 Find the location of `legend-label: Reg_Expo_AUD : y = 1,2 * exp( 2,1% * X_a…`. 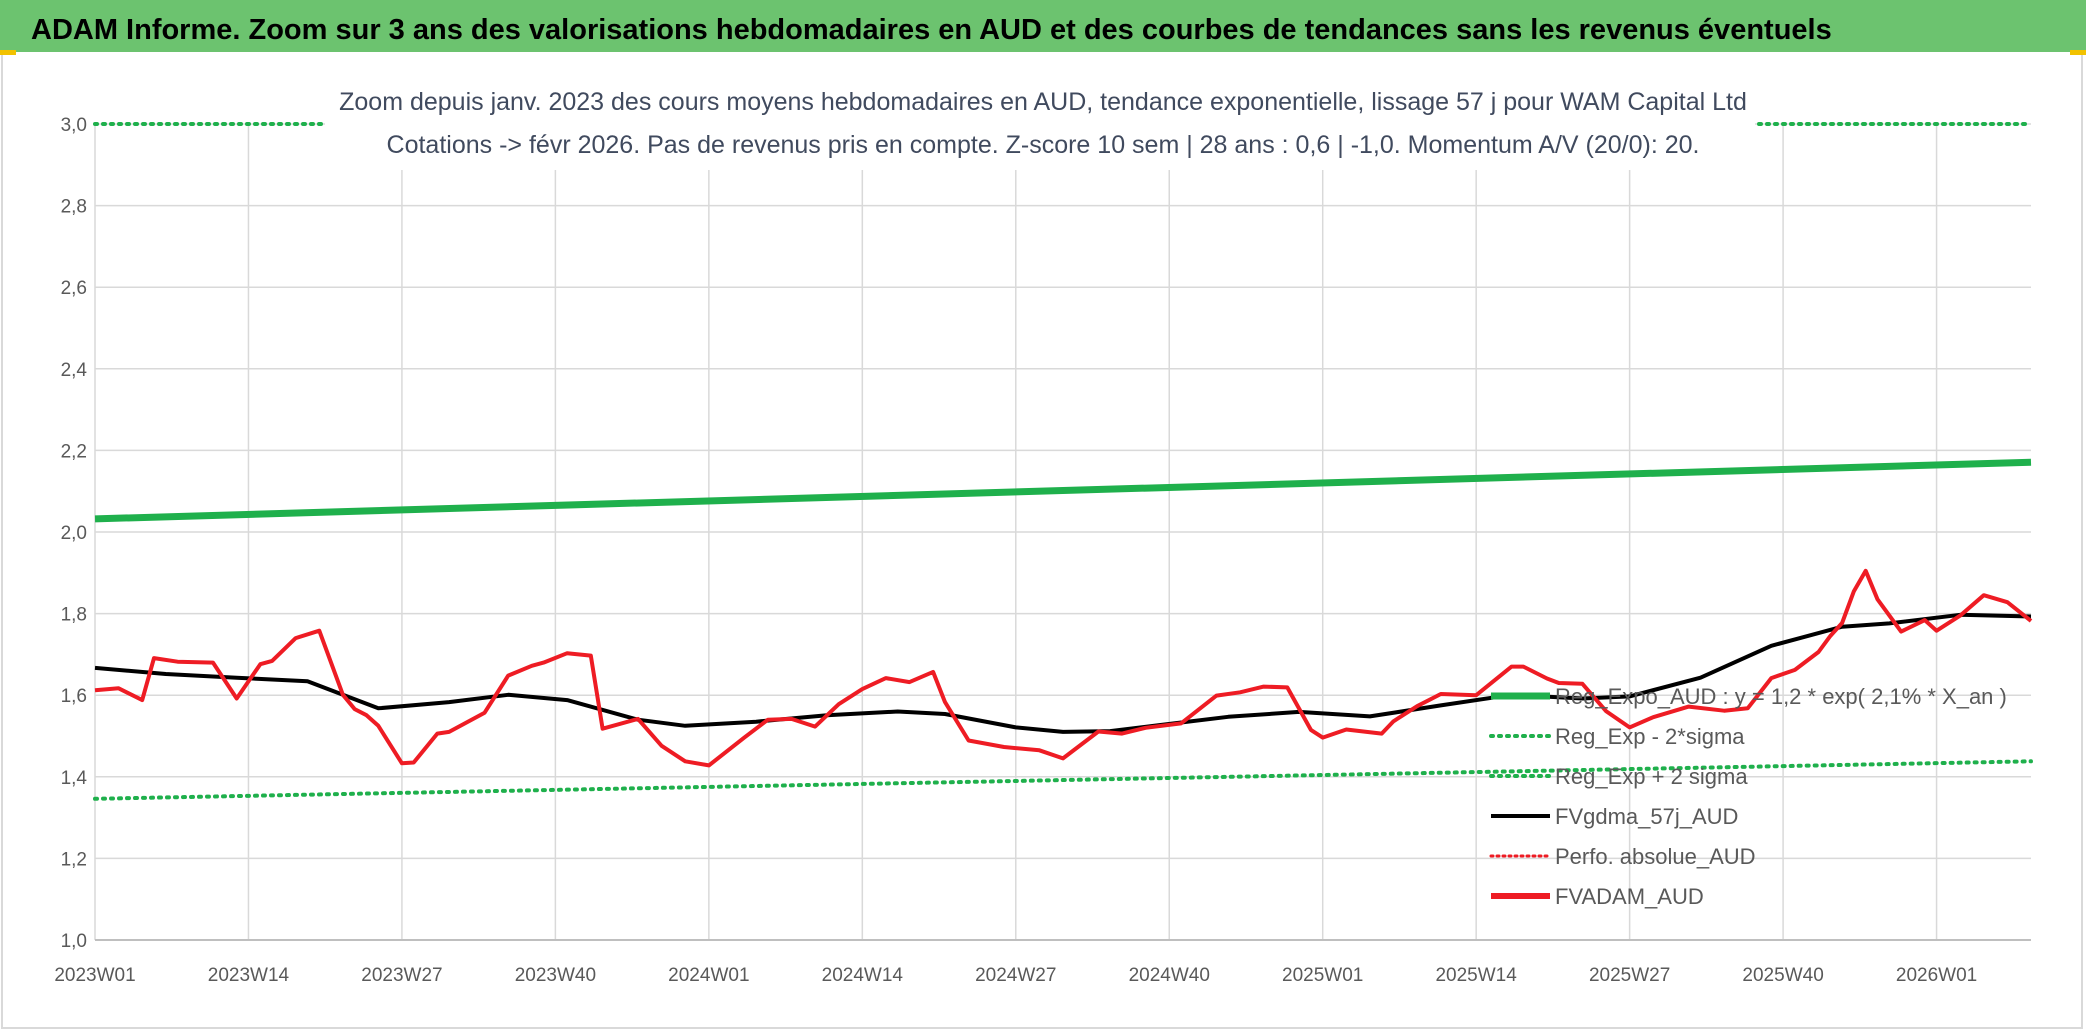

legend-label: Reg_Expo_AUD : y = 1,2 * exp( 2,1% * X_a… is located at coordinates (1781, 696).